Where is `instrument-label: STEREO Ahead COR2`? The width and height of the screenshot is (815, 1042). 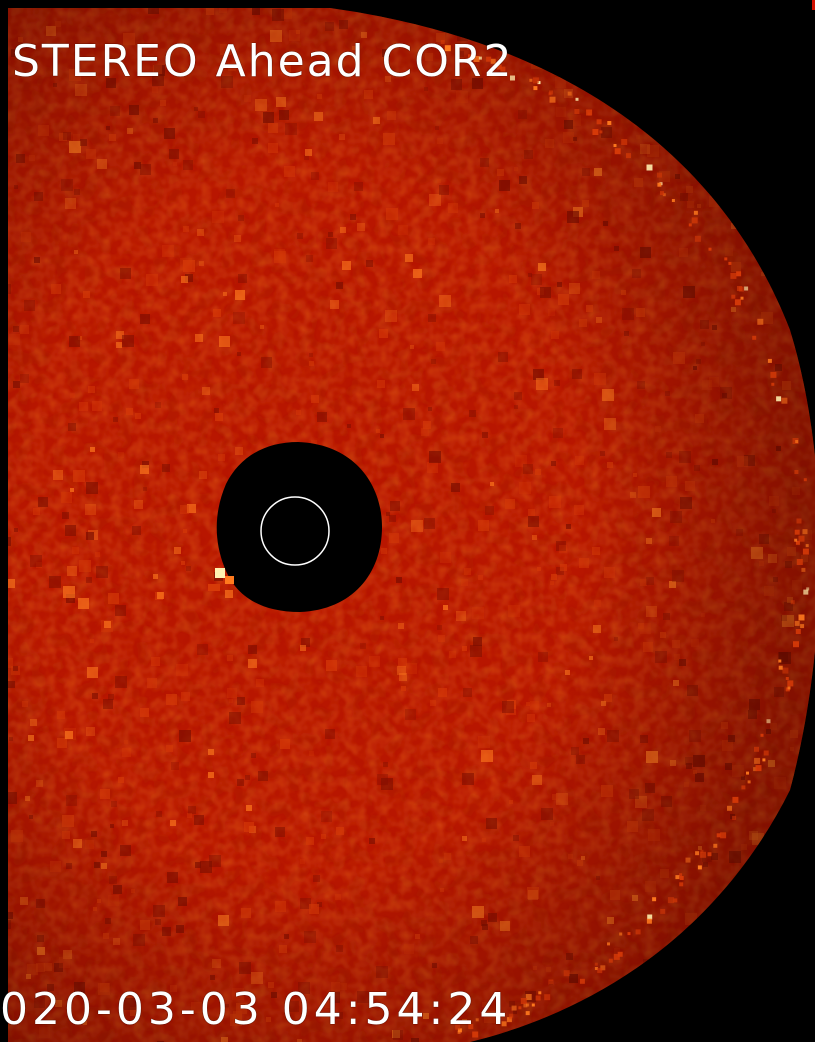
instrument-label: STEREO Ahead COR2 is located at coordinates (263, 61).